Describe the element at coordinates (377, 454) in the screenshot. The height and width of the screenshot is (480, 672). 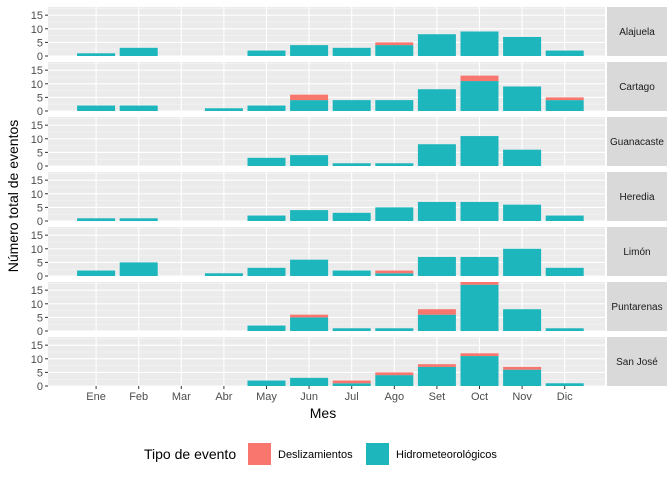
I see `legend-key-hidrometeorologicos` at that location.